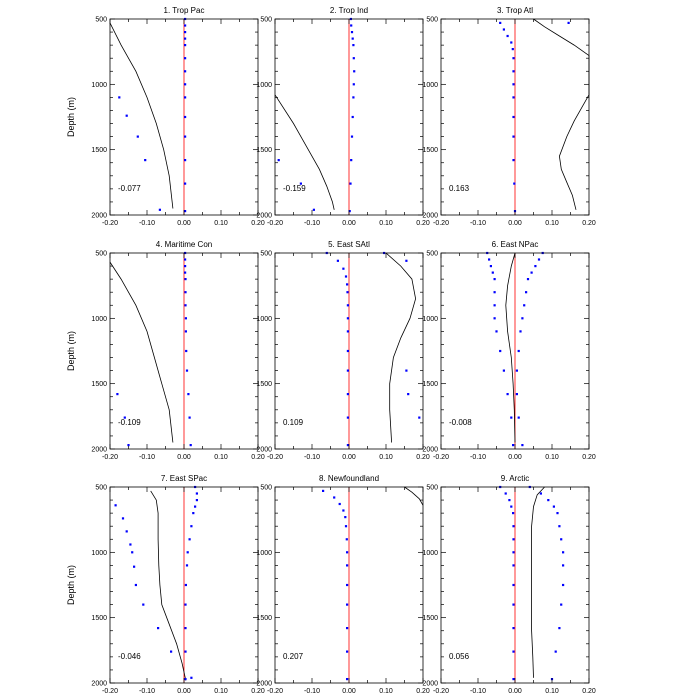  Describe the element at coordinates (129, 656) in the screenshot. I see `panel-annotation: -0.046` at that location.